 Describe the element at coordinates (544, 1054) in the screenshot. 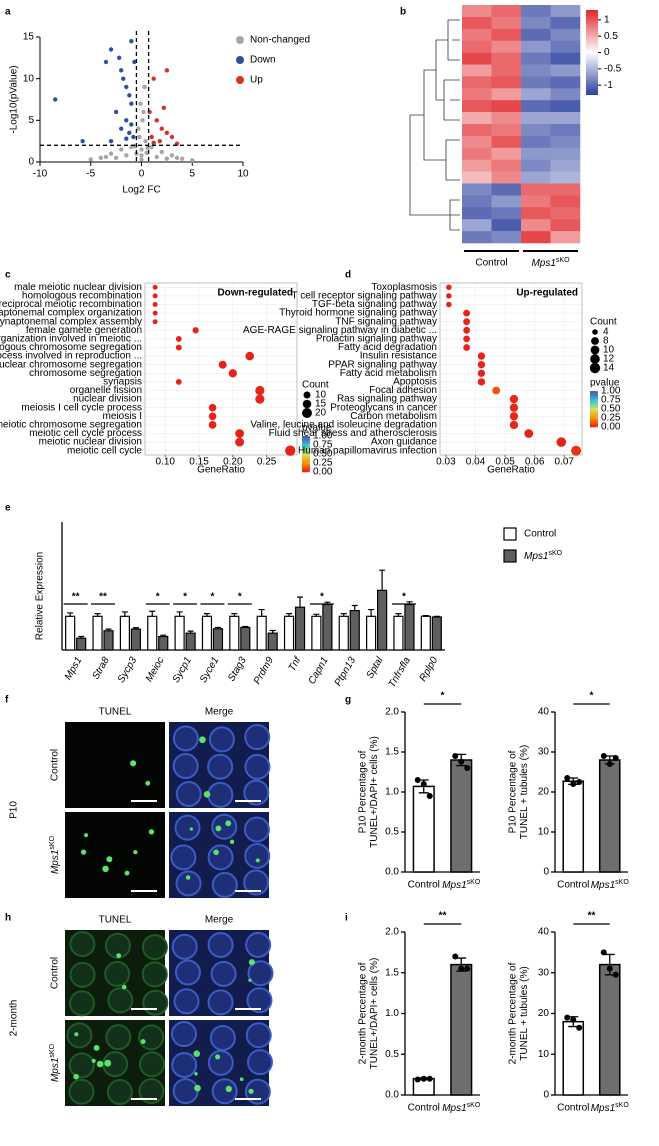

I see `y-tick-label: 10` at that location.